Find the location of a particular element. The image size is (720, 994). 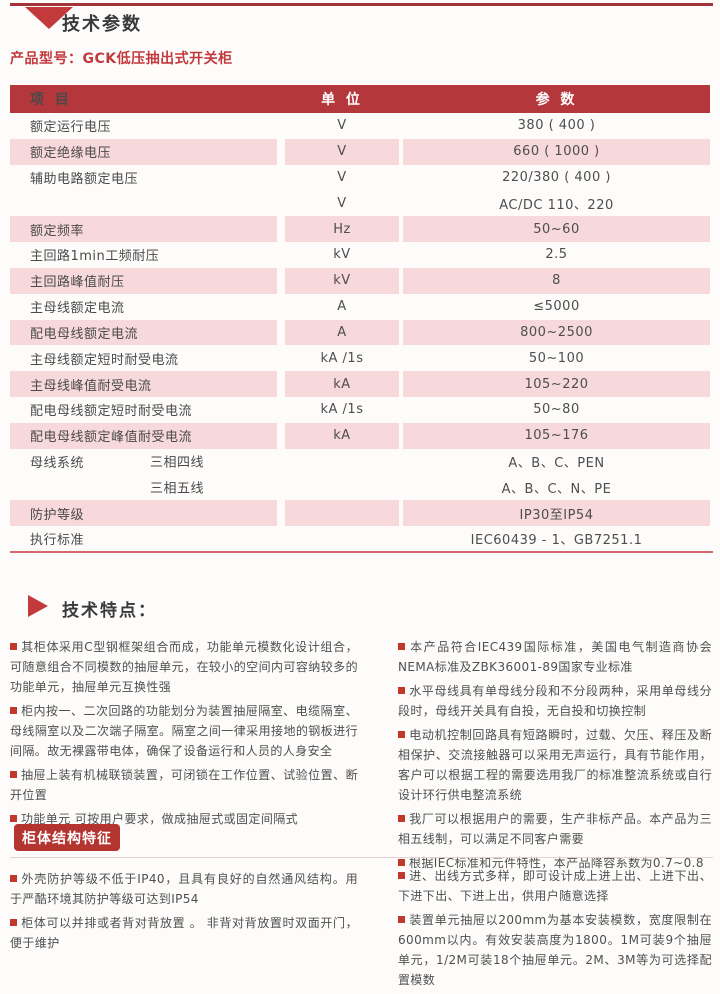

value-cell: 660 ( 1000 ) is located at coordinates (556, 151).